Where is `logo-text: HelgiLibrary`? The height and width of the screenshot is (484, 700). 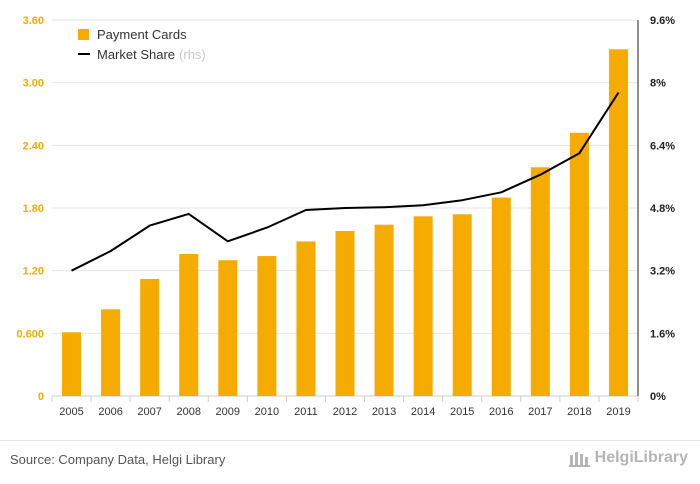
logo-text: HelgiLibrary is located at coordinates (641, 457).